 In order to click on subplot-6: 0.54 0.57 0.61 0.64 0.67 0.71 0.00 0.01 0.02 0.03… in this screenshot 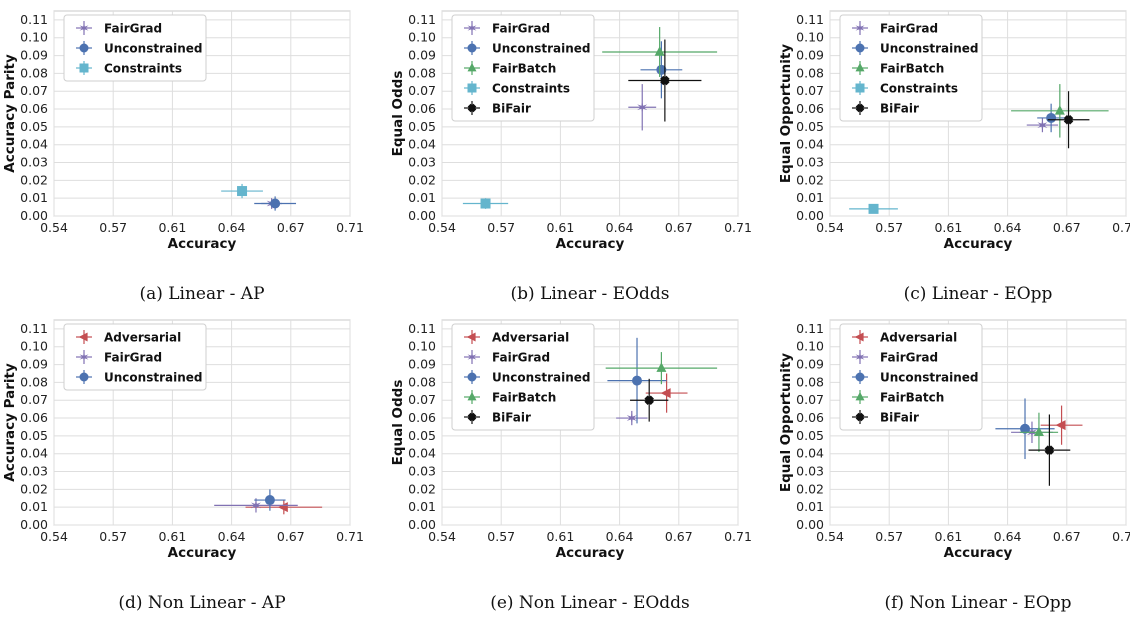, I will do `click(954, 466)`.